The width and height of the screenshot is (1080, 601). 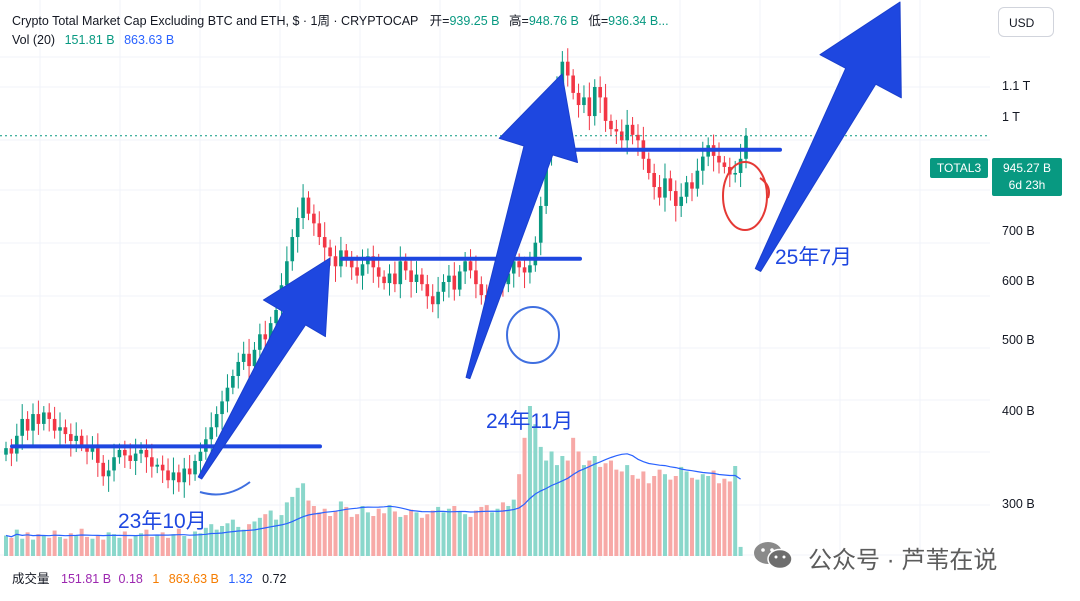 I want to click on volume-bottom-v5: 1.32, so click(x=240, y=579).